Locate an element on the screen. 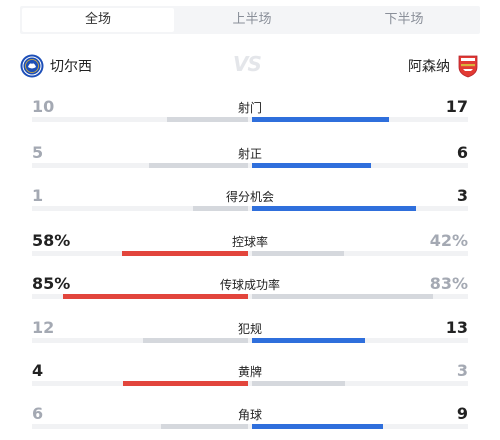 The height and width of the screenshot is (440, 500). home-team-name: 切尔西 is located at coordinates (71, 67).